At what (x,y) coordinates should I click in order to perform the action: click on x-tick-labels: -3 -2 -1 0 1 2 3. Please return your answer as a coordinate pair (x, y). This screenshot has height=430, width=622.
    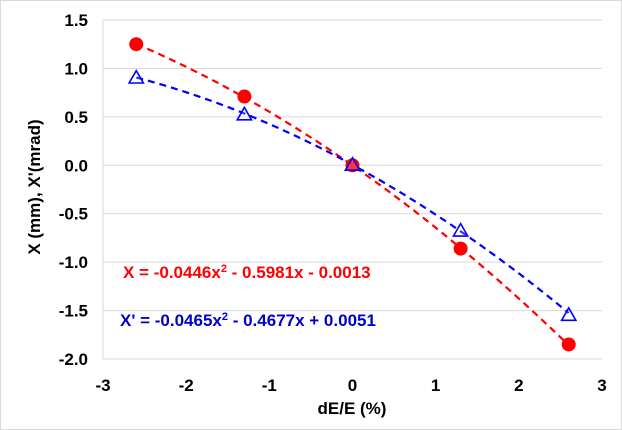
    Looking at the image, I should click on (350, 385).